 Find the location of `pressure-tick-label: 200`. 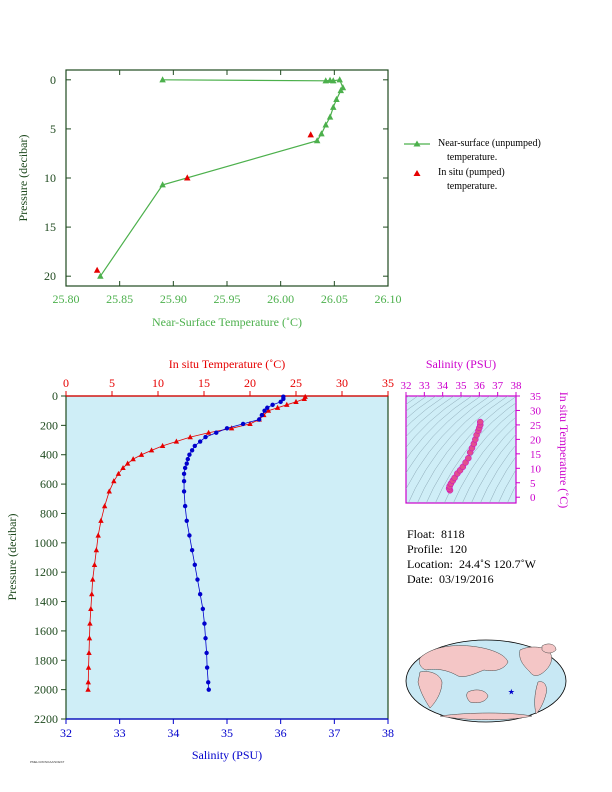

pressure-tick-label: 200 is located at coordinates (49, 425).